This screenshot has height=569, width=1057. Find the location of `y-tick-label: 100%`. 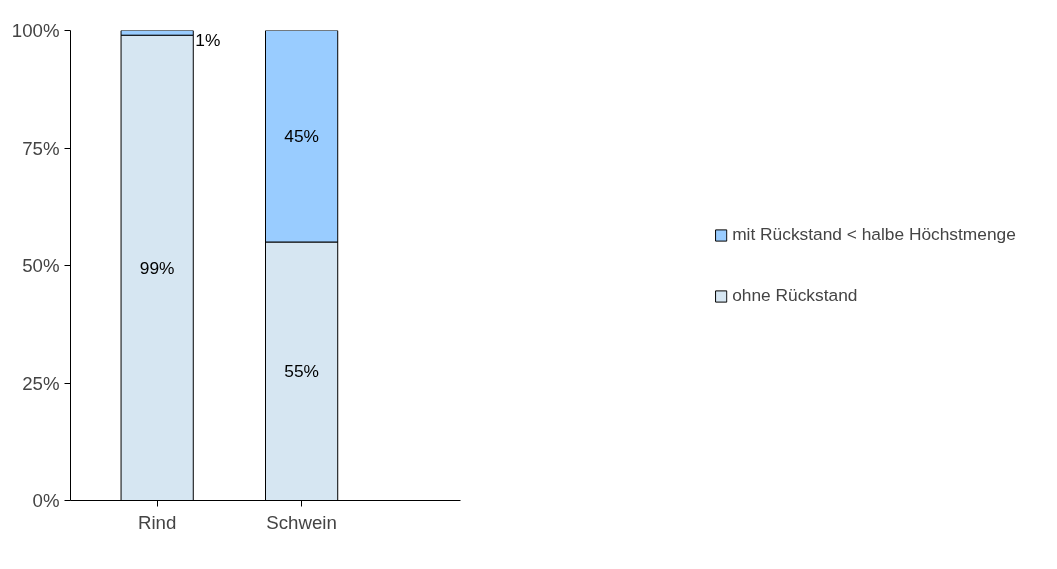

y-tick-label: 100% is located at coordinates (35, 30).